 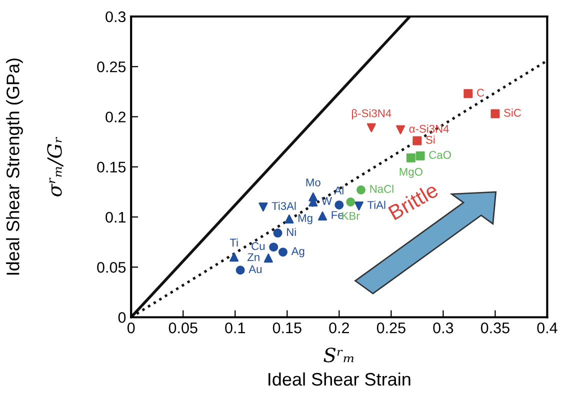 What do you see at coordinates (291, 232) in the screenshot?
I see `annotation: Ni` at bounding box center [291, 232].